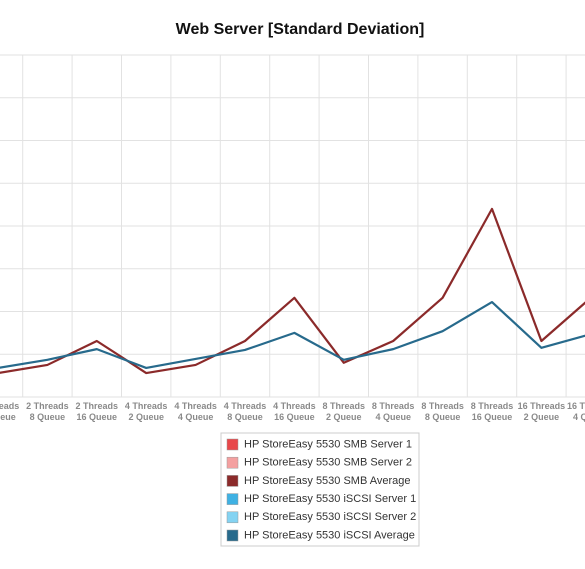  What do you see at coordinates (146, 411) in the screenshot?
I see `x-tick-label: 4 Threads 2 Queue` at bounding box center [146, 411].